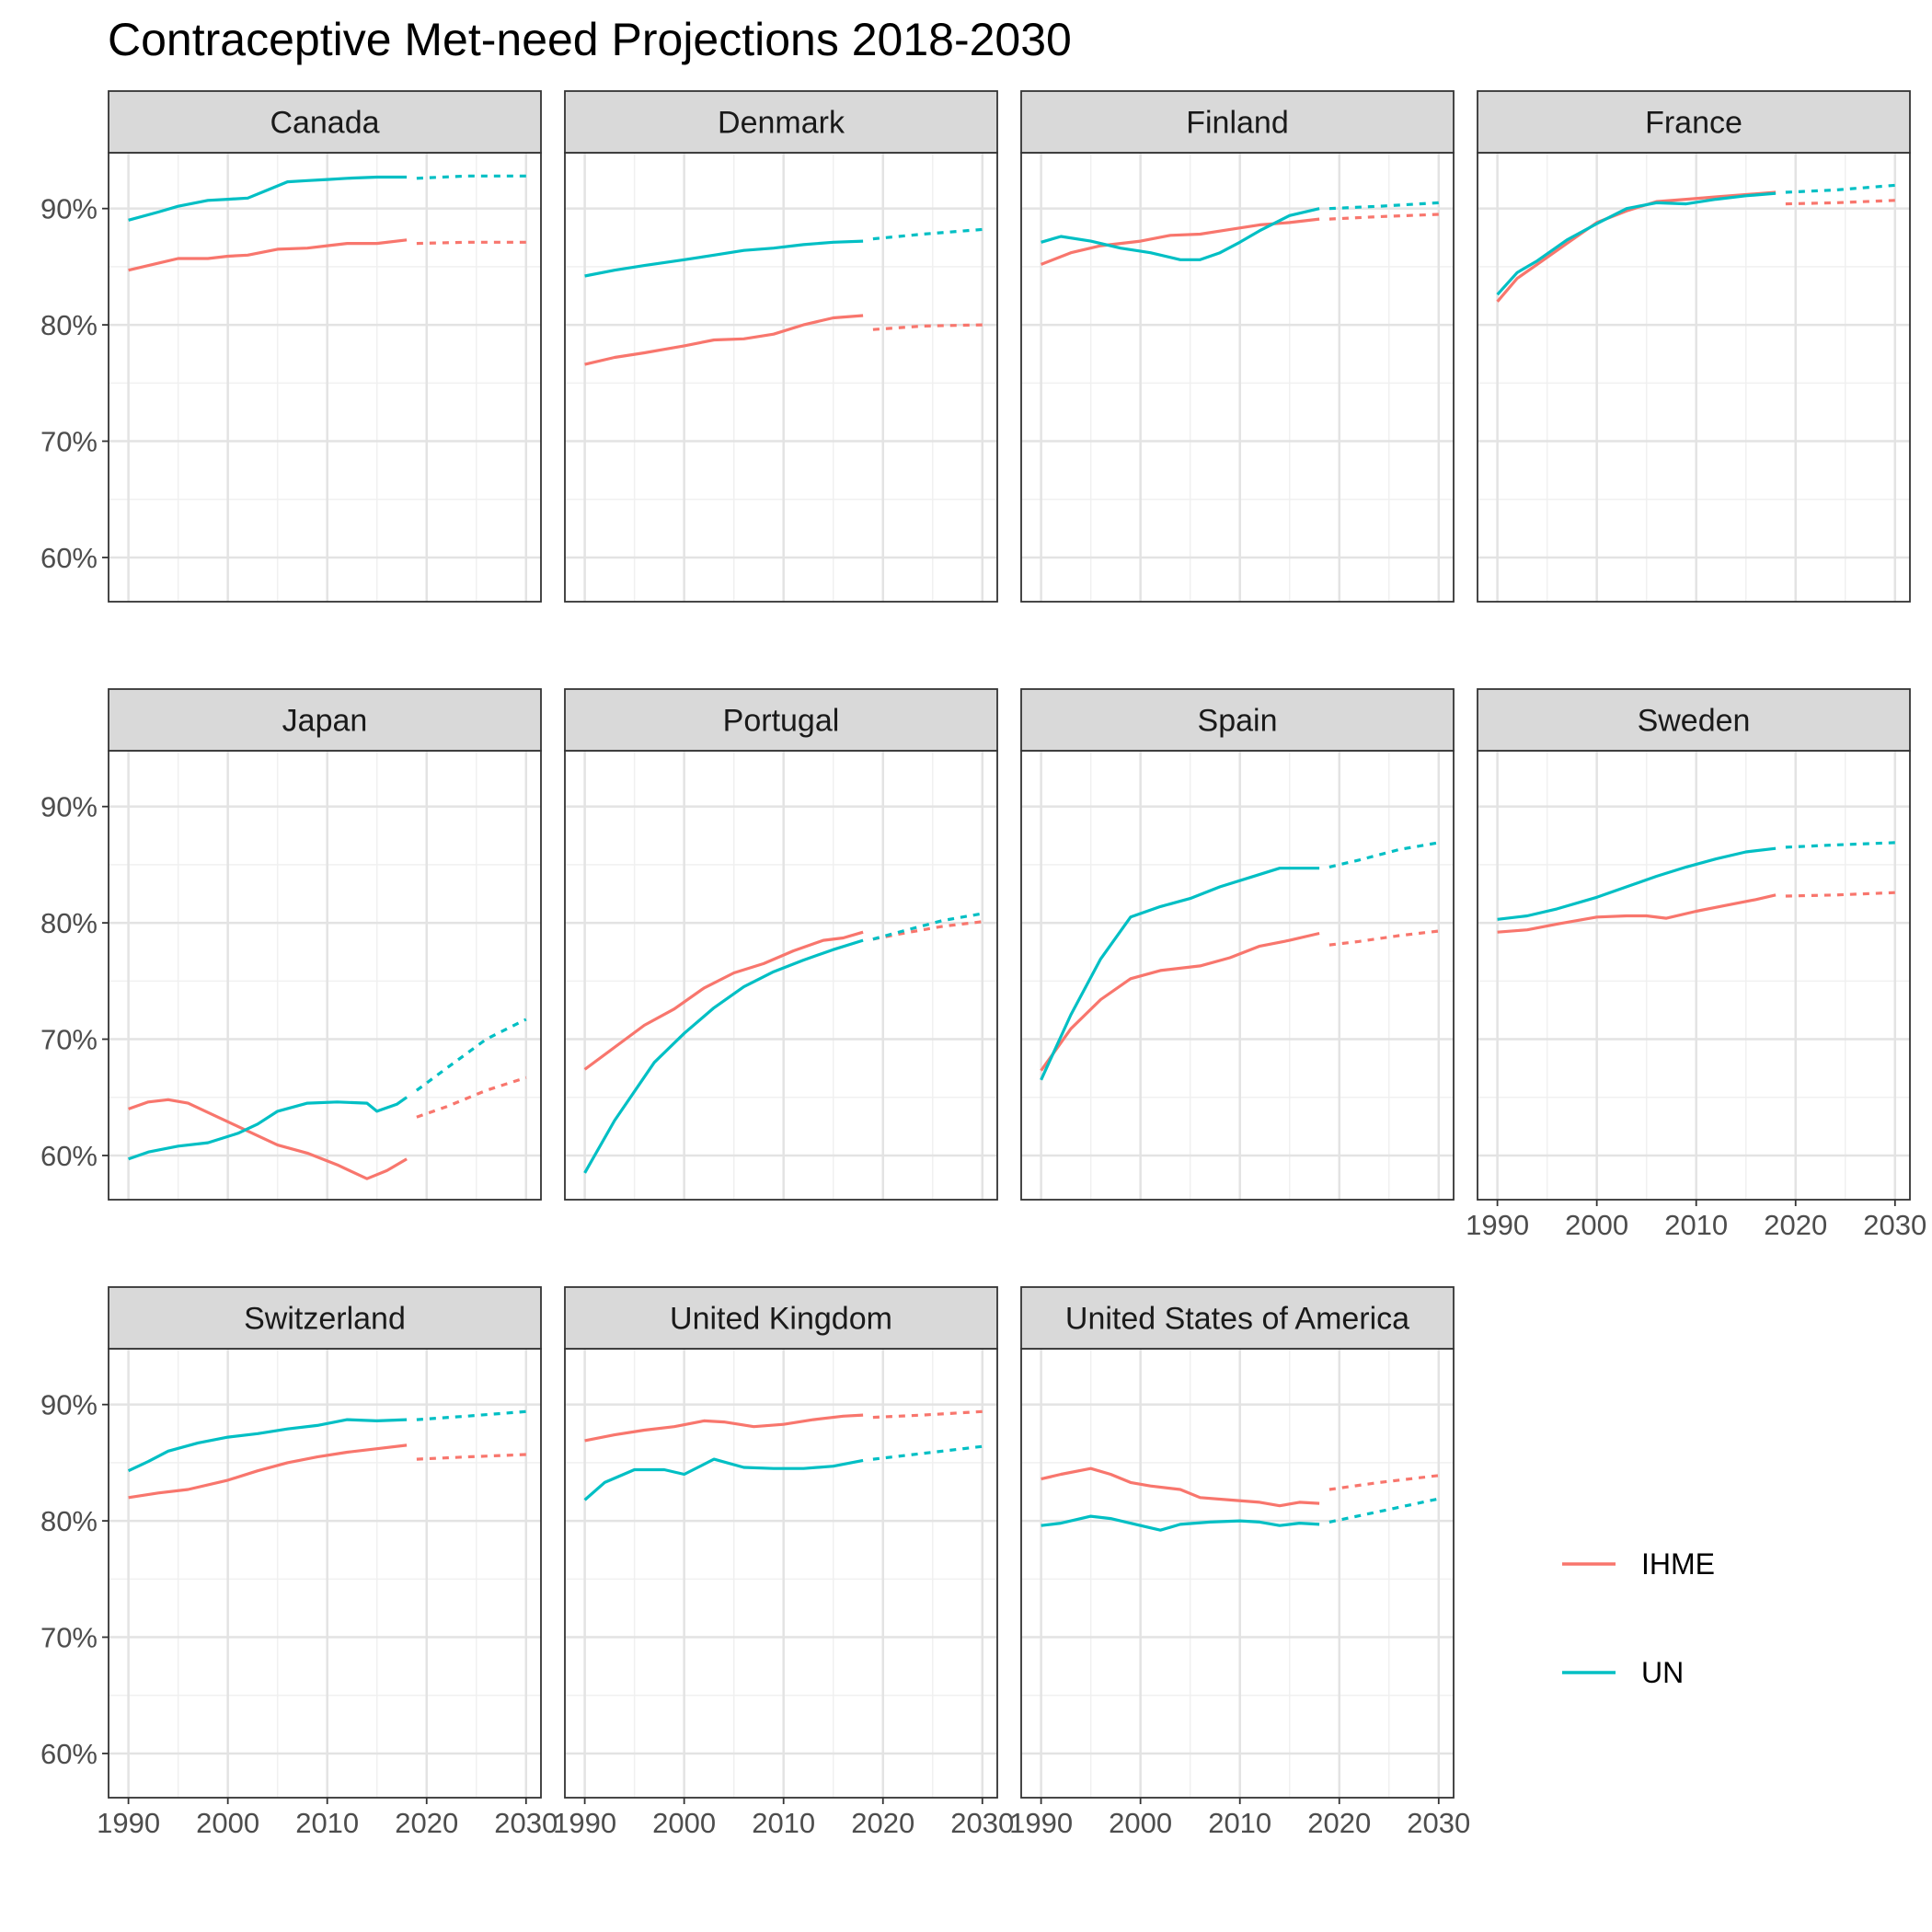  What do you see at coordinates (1662, 1672) in the screenshot?
I see `legend-label-un: UN` at bounding box center [1662, 1672].